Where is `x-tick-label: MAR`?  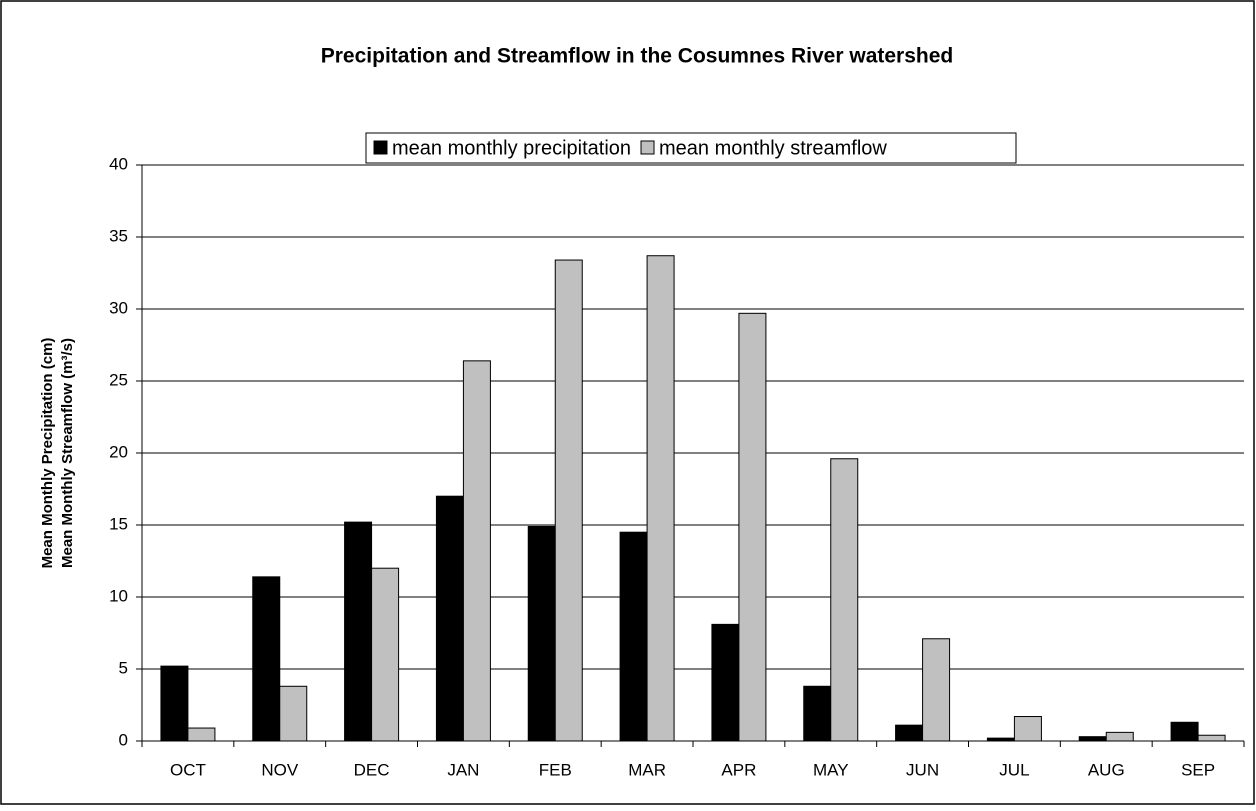 x-tick-label: MAR is located at coordinates (647, 769).